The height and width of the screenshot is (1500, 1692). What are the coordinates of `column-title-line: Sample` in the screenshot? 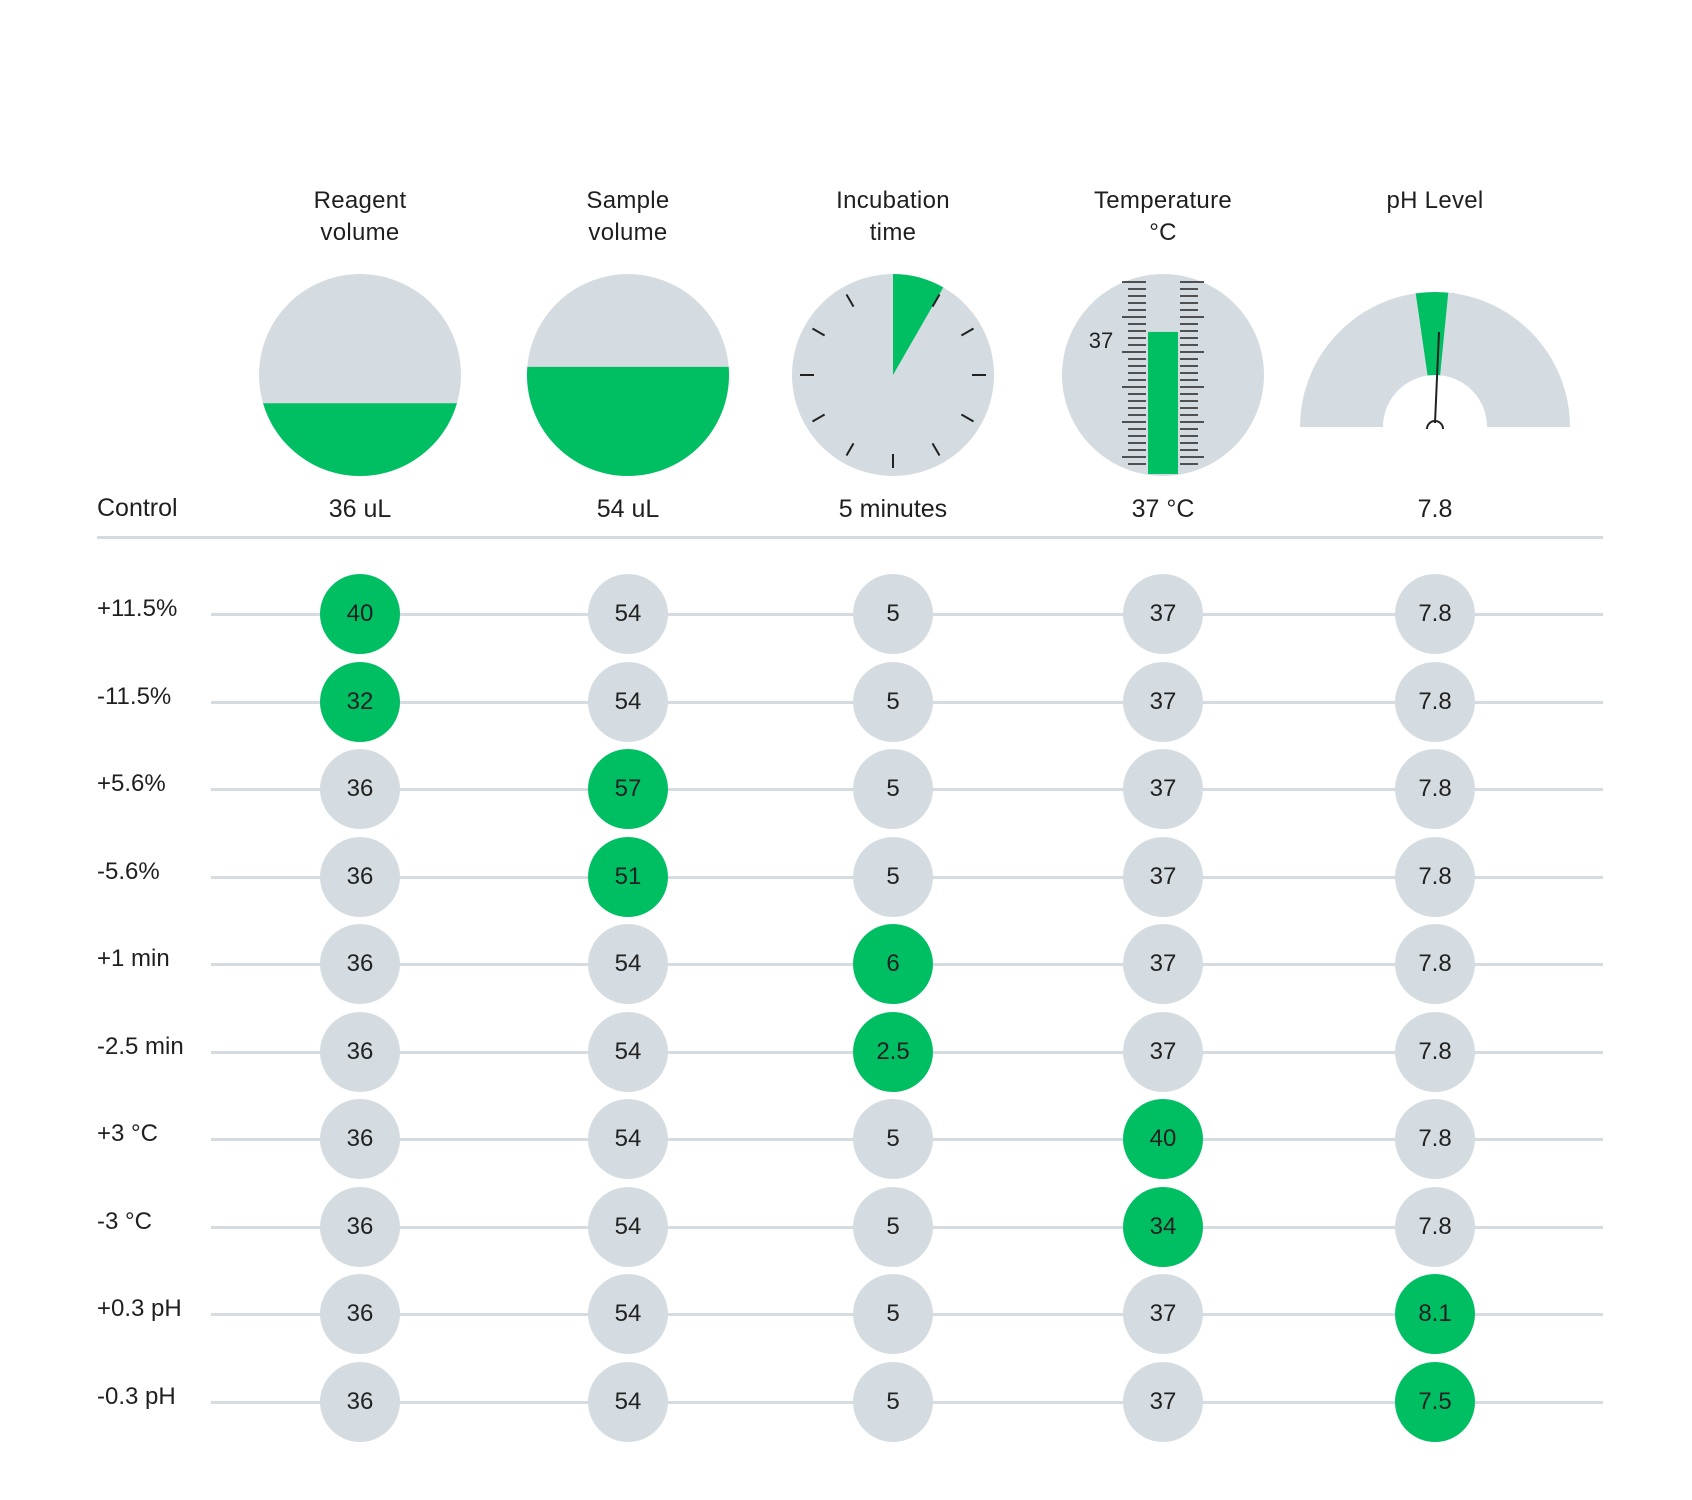 It's located at (628, 200).